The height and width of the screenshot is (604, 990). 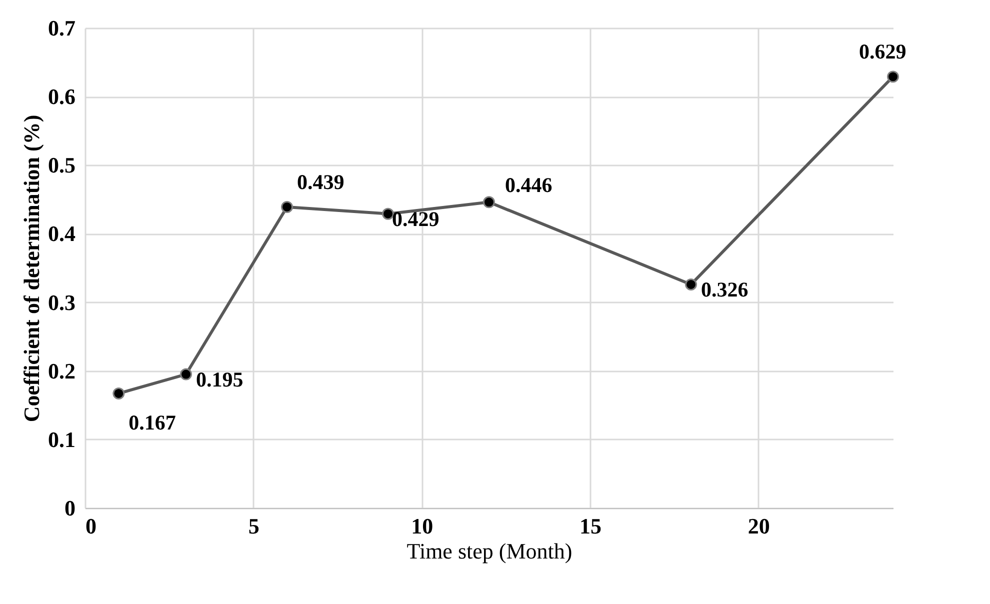 I want to click on y-tick-label: 0.5, so click(x=62, y=165).